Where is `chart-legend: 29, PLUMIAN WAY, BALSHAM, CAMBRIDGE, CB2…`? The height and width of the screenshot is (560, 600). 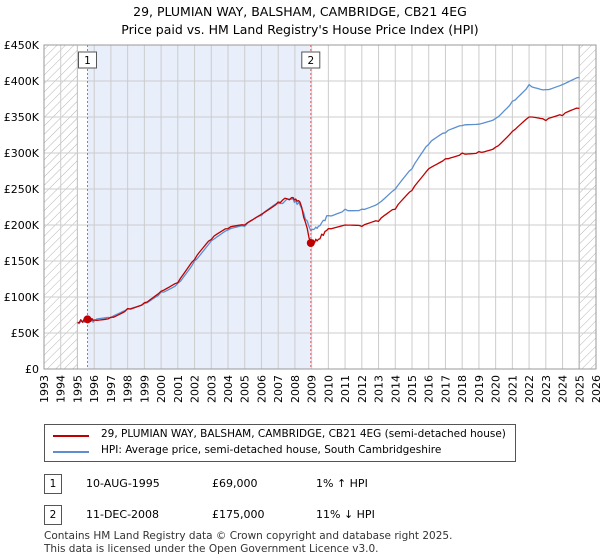
chart-legend: 29, PLUMIAN WAY, BALSHAM, CAMBRIDGE, CB2… is located at coordinates (280, 443).